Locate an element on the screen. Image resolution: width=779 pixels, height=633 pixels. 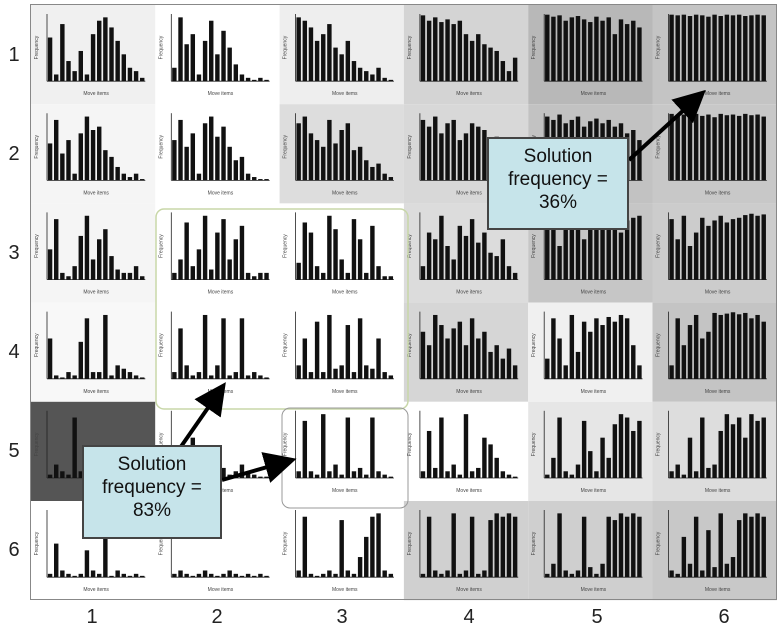
histogram-panel-r1-c6: Frequency Move items is located at coordinates (714, 55).